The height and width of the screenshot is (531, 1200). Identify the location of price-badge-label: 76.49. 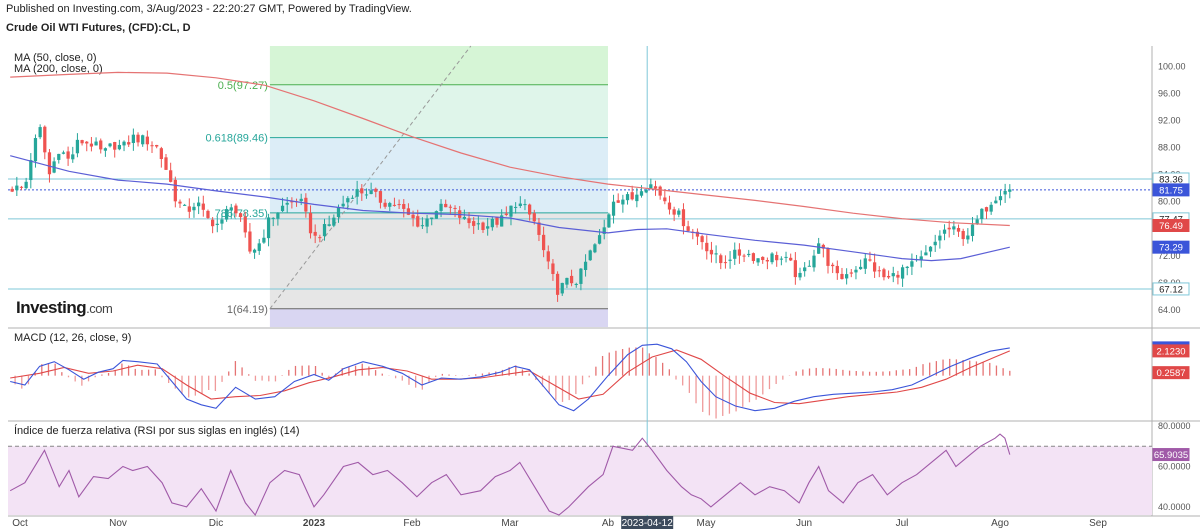
(1171, 226).